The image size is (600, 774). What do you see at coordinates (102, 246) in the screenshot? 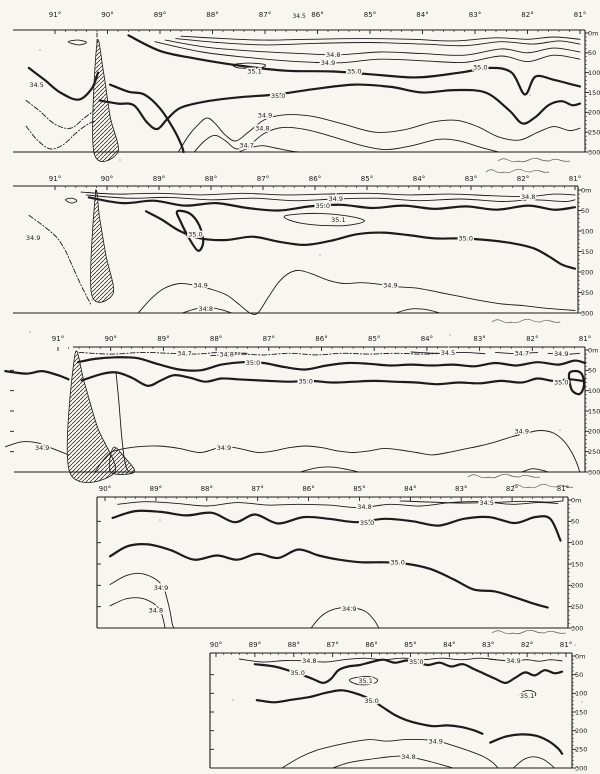
I see `island-ridge-hatch` at bounding box center [102, 246].